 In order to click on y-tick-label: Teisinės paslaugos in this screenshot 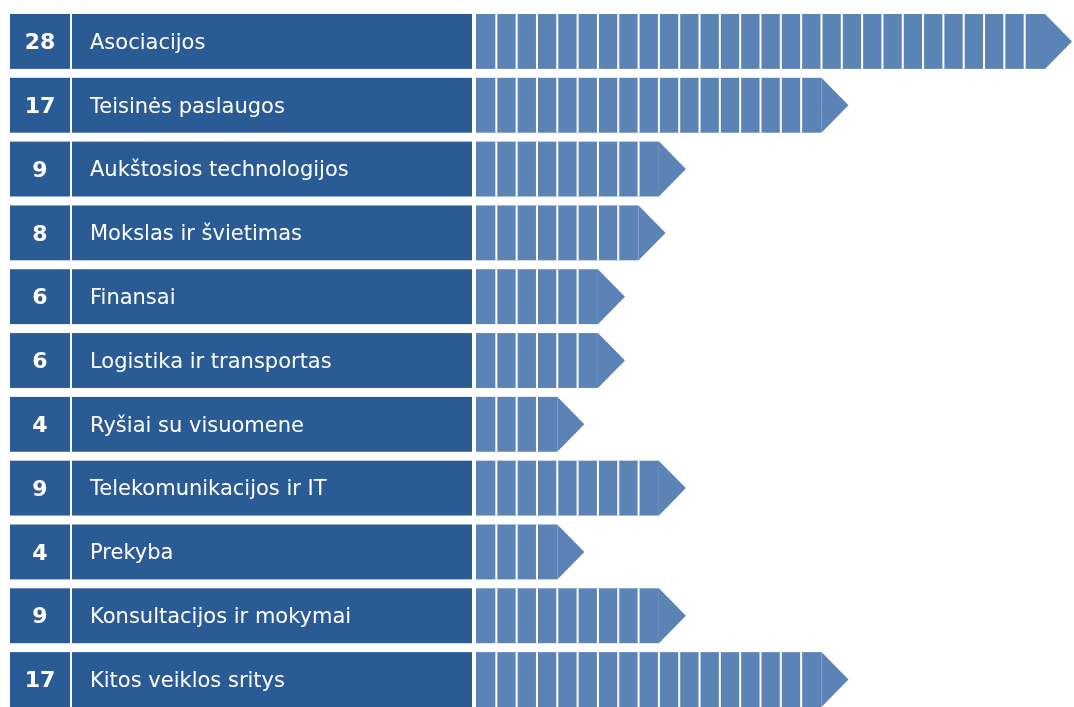, I will do `click(187, 105)`.